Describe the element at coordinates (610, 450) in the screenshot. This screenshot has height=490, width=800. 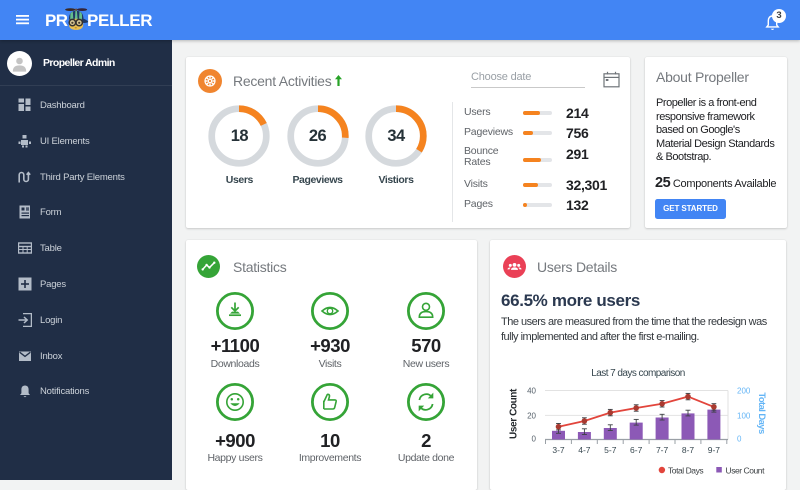
I see `svg-text: 5-7` at that location.